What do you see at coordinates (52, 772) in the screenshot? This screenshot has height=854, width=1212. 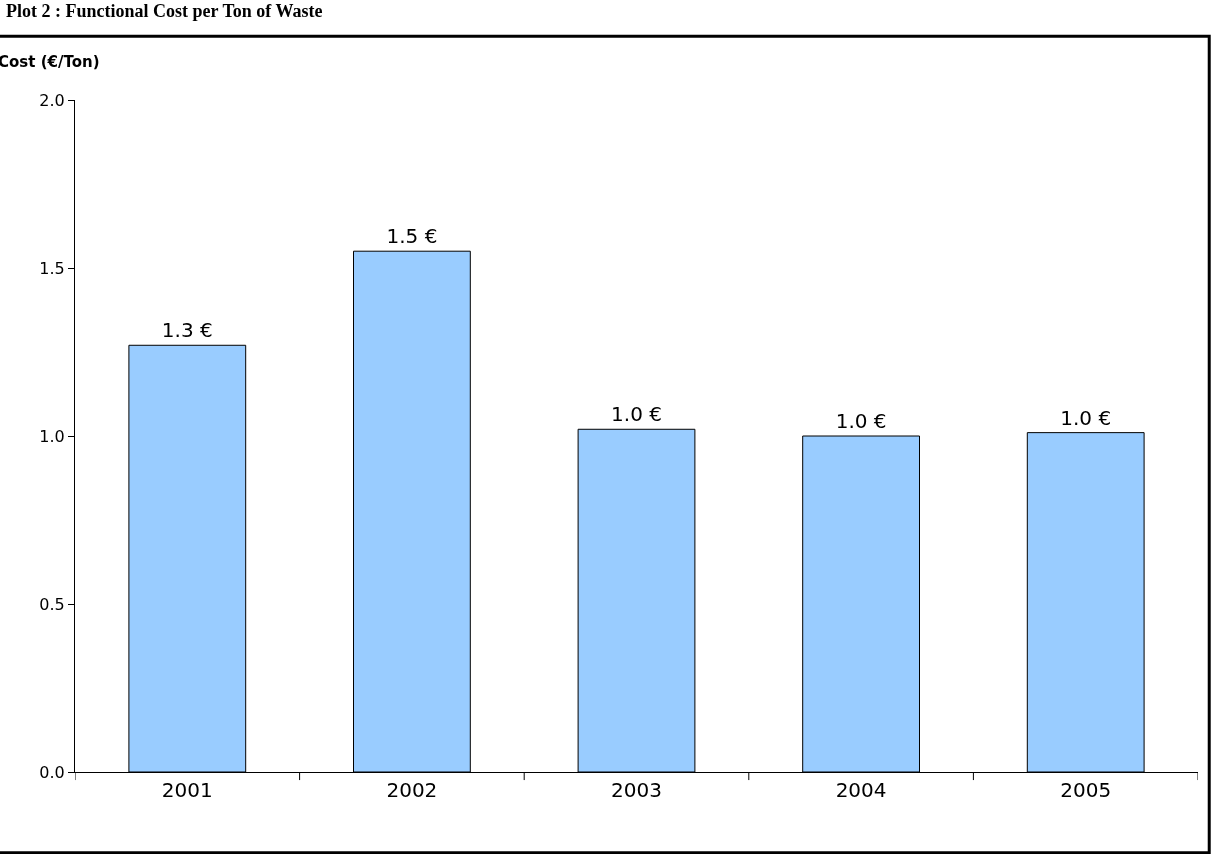 I see `y-tick-label: 0.0` at bounding box center [52, 772].